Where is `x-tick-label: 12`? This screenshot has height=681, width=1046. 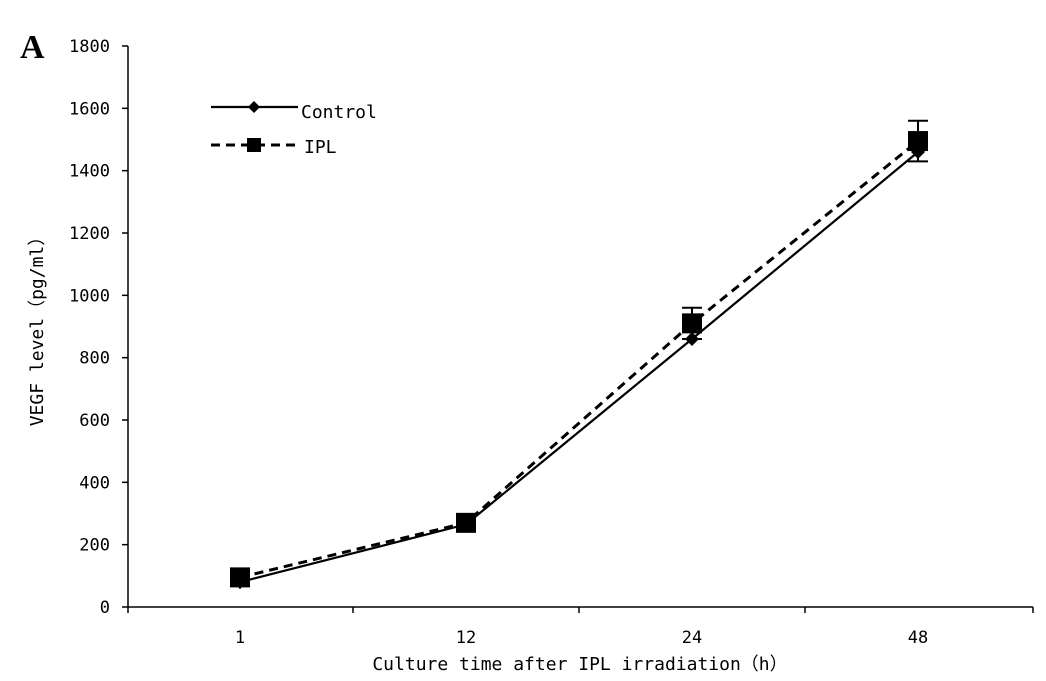
x-tick-label: 12 is located at coordinates (466, 638).